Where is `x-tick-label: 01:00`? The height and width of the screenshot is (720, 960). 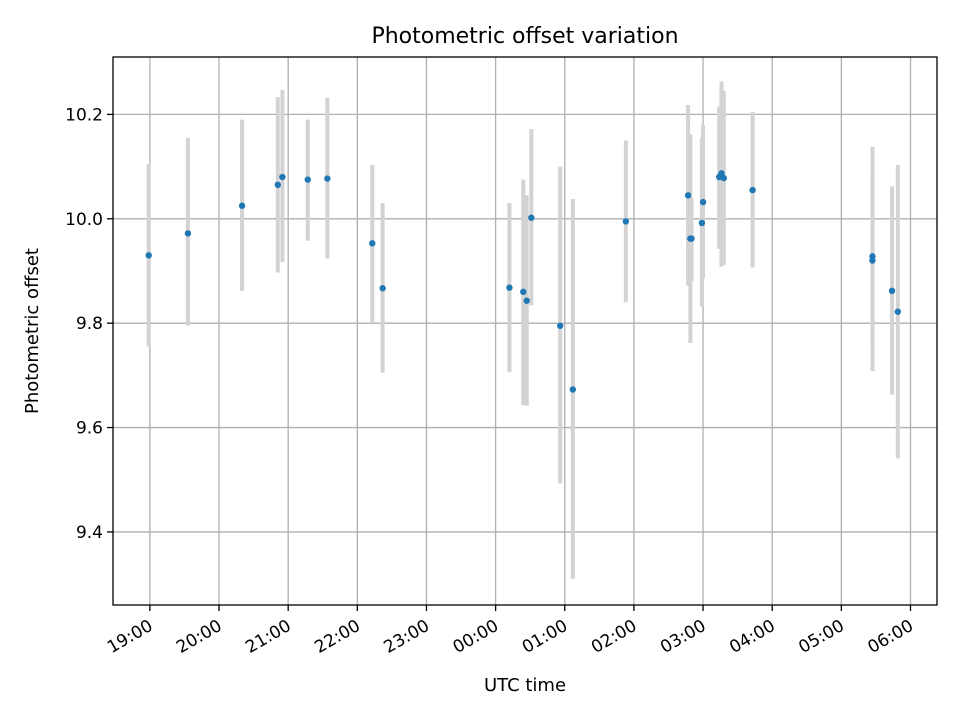 x-tick-label: 01:00 is located at coordinates (545, 637).